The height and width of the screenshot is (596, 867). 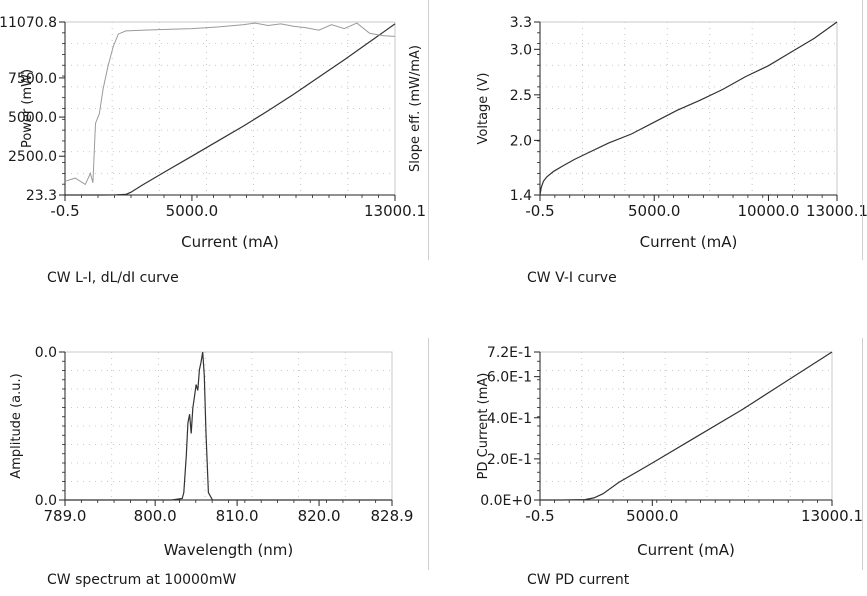 What do you see at coordinates (27, 108) in the screenshot?
I see `li-y-axis-label: Power (mW)` at bounding box center [27, 108].